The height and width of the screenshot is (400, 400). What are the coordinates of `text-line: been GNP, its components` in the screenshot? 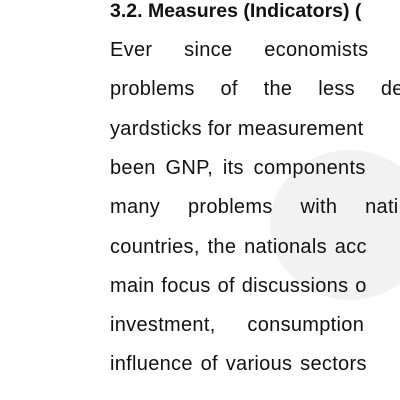 It's located at (238, 167).